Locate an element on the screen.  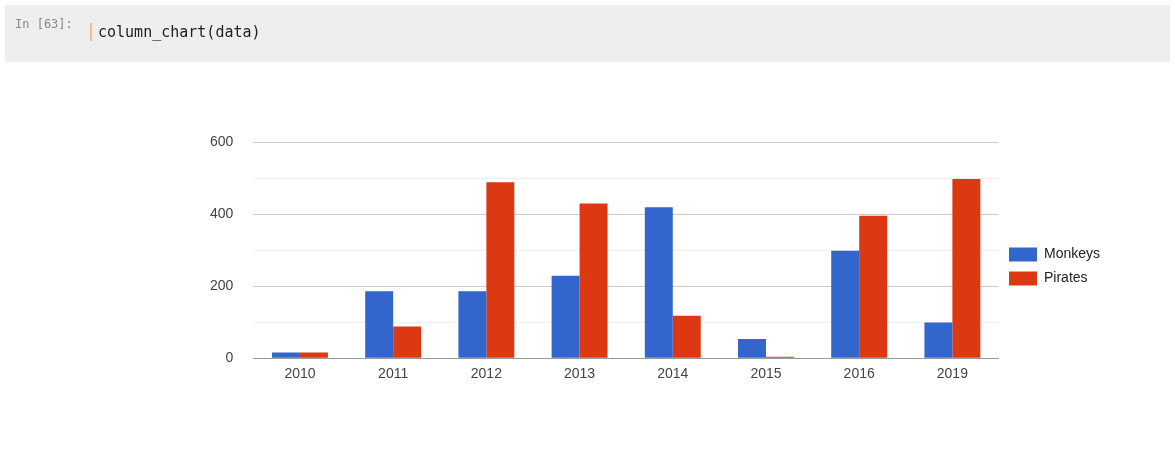
x-tick-label: 2010 is located at coordinates (300, 373).